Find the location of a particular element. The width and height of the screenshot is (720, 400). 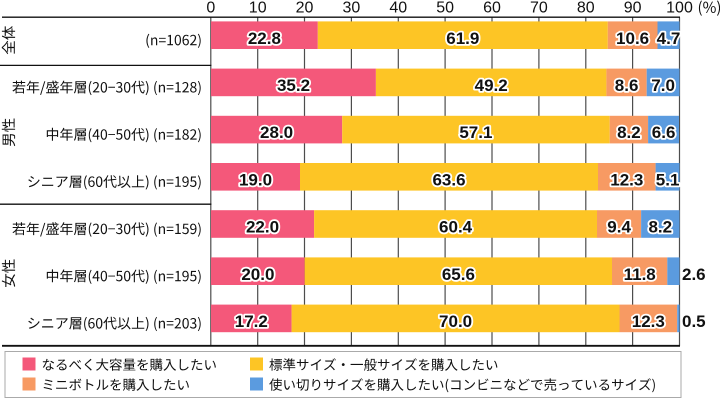

svg-text: 61.9 is located at coordinates (462, 38).